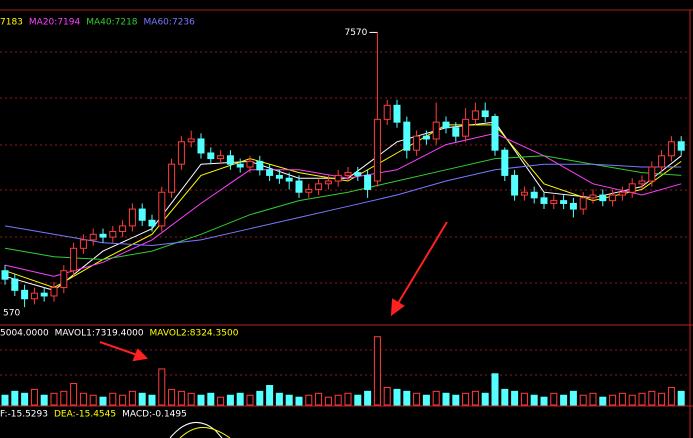 The image size is (693, 438). What do you see at coordinates (205, 432) in the screenshot?
I see `macd-line` at bounding box center [205, 432].